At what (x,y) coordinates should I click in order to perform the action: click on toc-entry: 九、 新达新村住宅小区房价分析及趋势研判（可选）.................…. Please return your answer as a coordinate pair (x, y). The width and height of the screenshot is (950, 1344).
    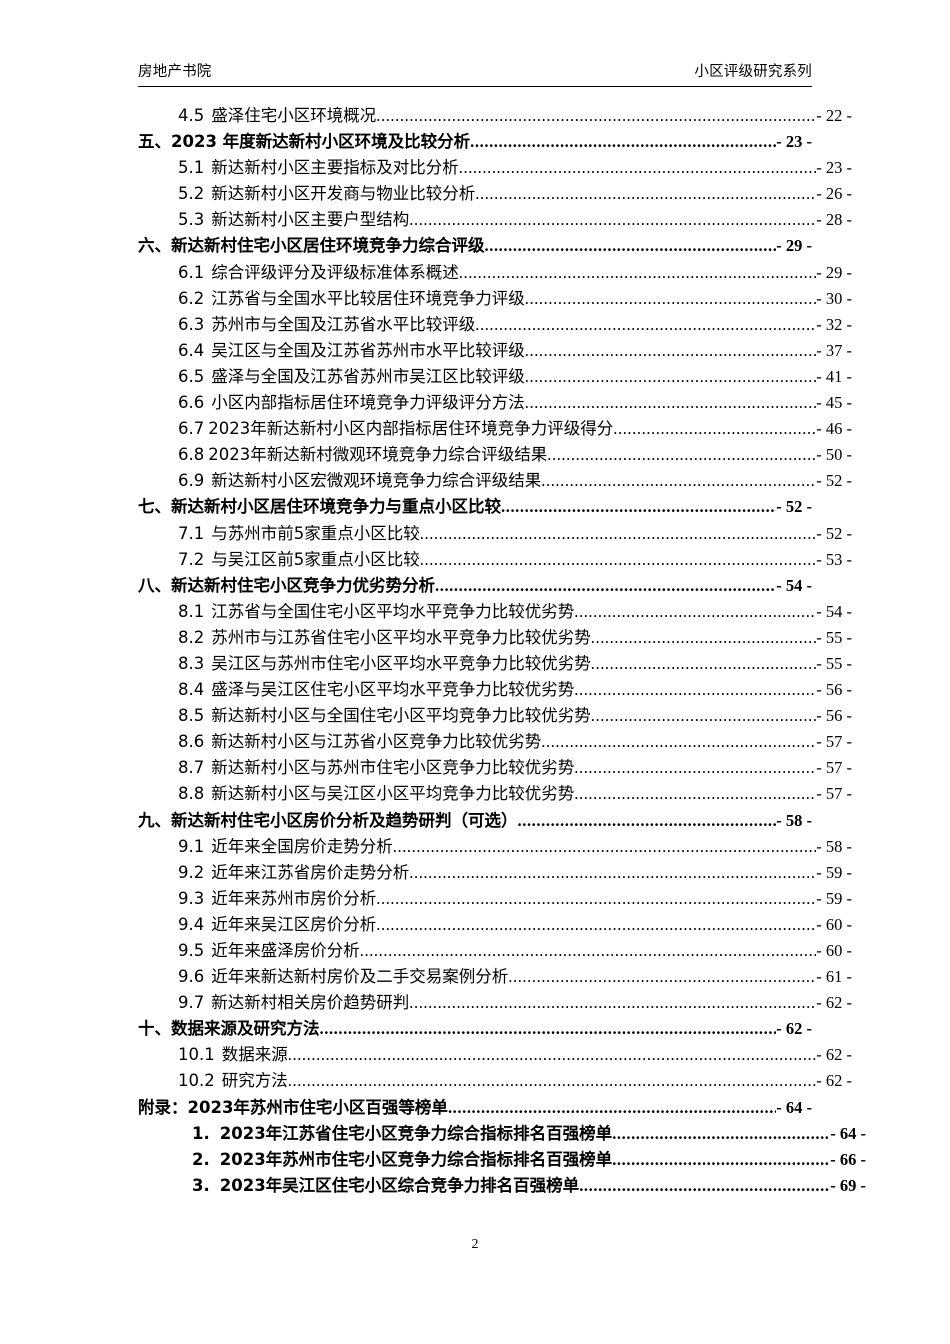
    Looking at the image, I should click on (475, 821).